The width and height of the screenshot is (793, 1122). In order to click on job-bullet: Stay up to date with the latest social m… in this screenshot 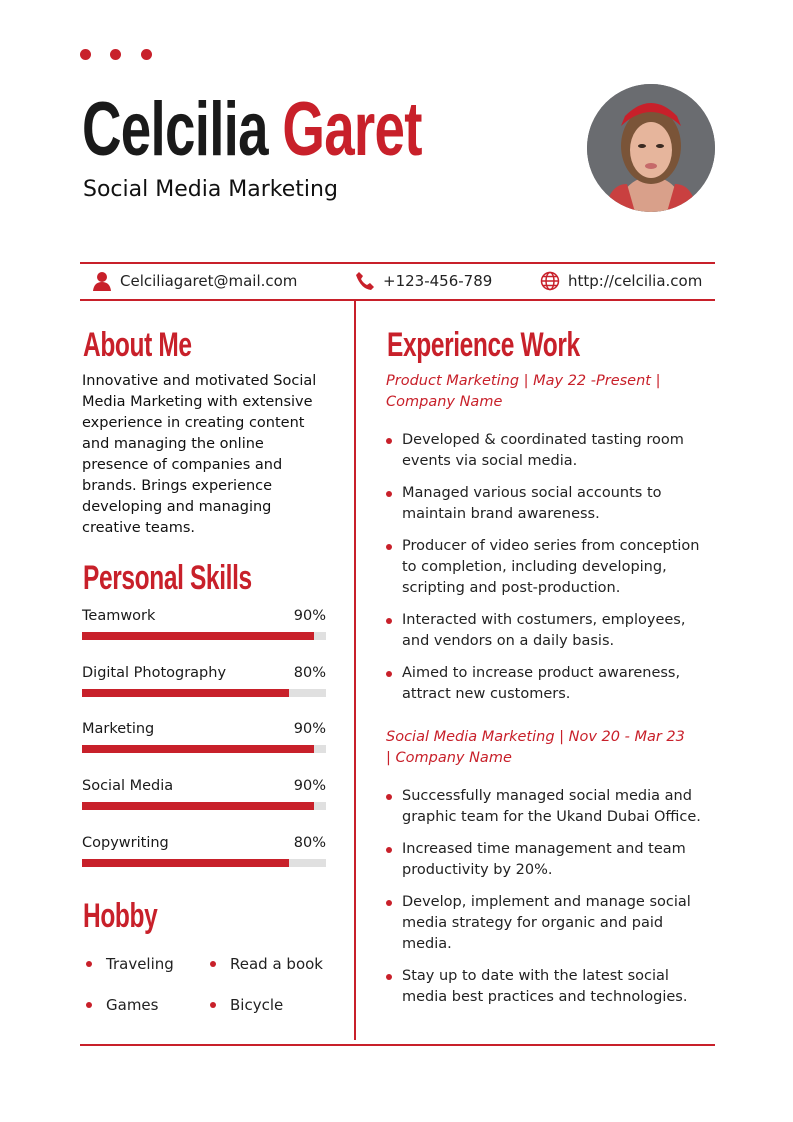, I will do `click(551, 987)`.